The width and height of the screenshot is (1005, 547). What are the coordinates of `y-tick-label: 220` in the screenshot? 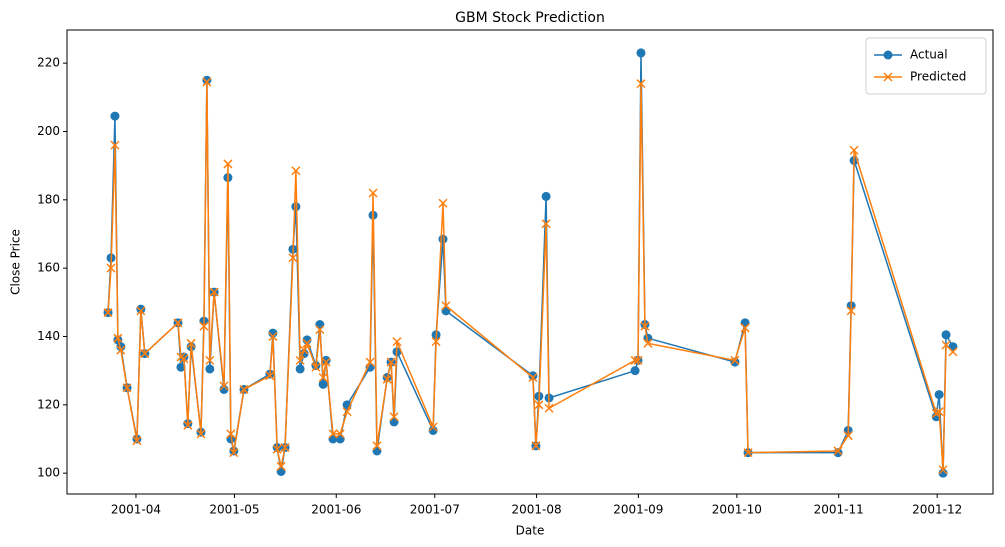 It's located at (48, 63).